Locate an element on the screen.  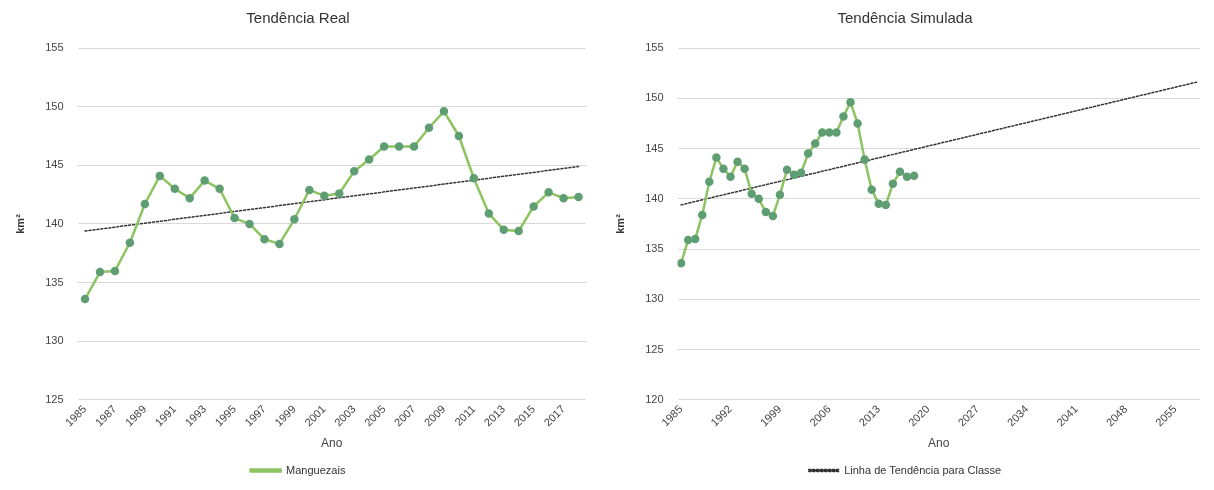
legend-label: Manguezais is located at coordinates (316, 469).